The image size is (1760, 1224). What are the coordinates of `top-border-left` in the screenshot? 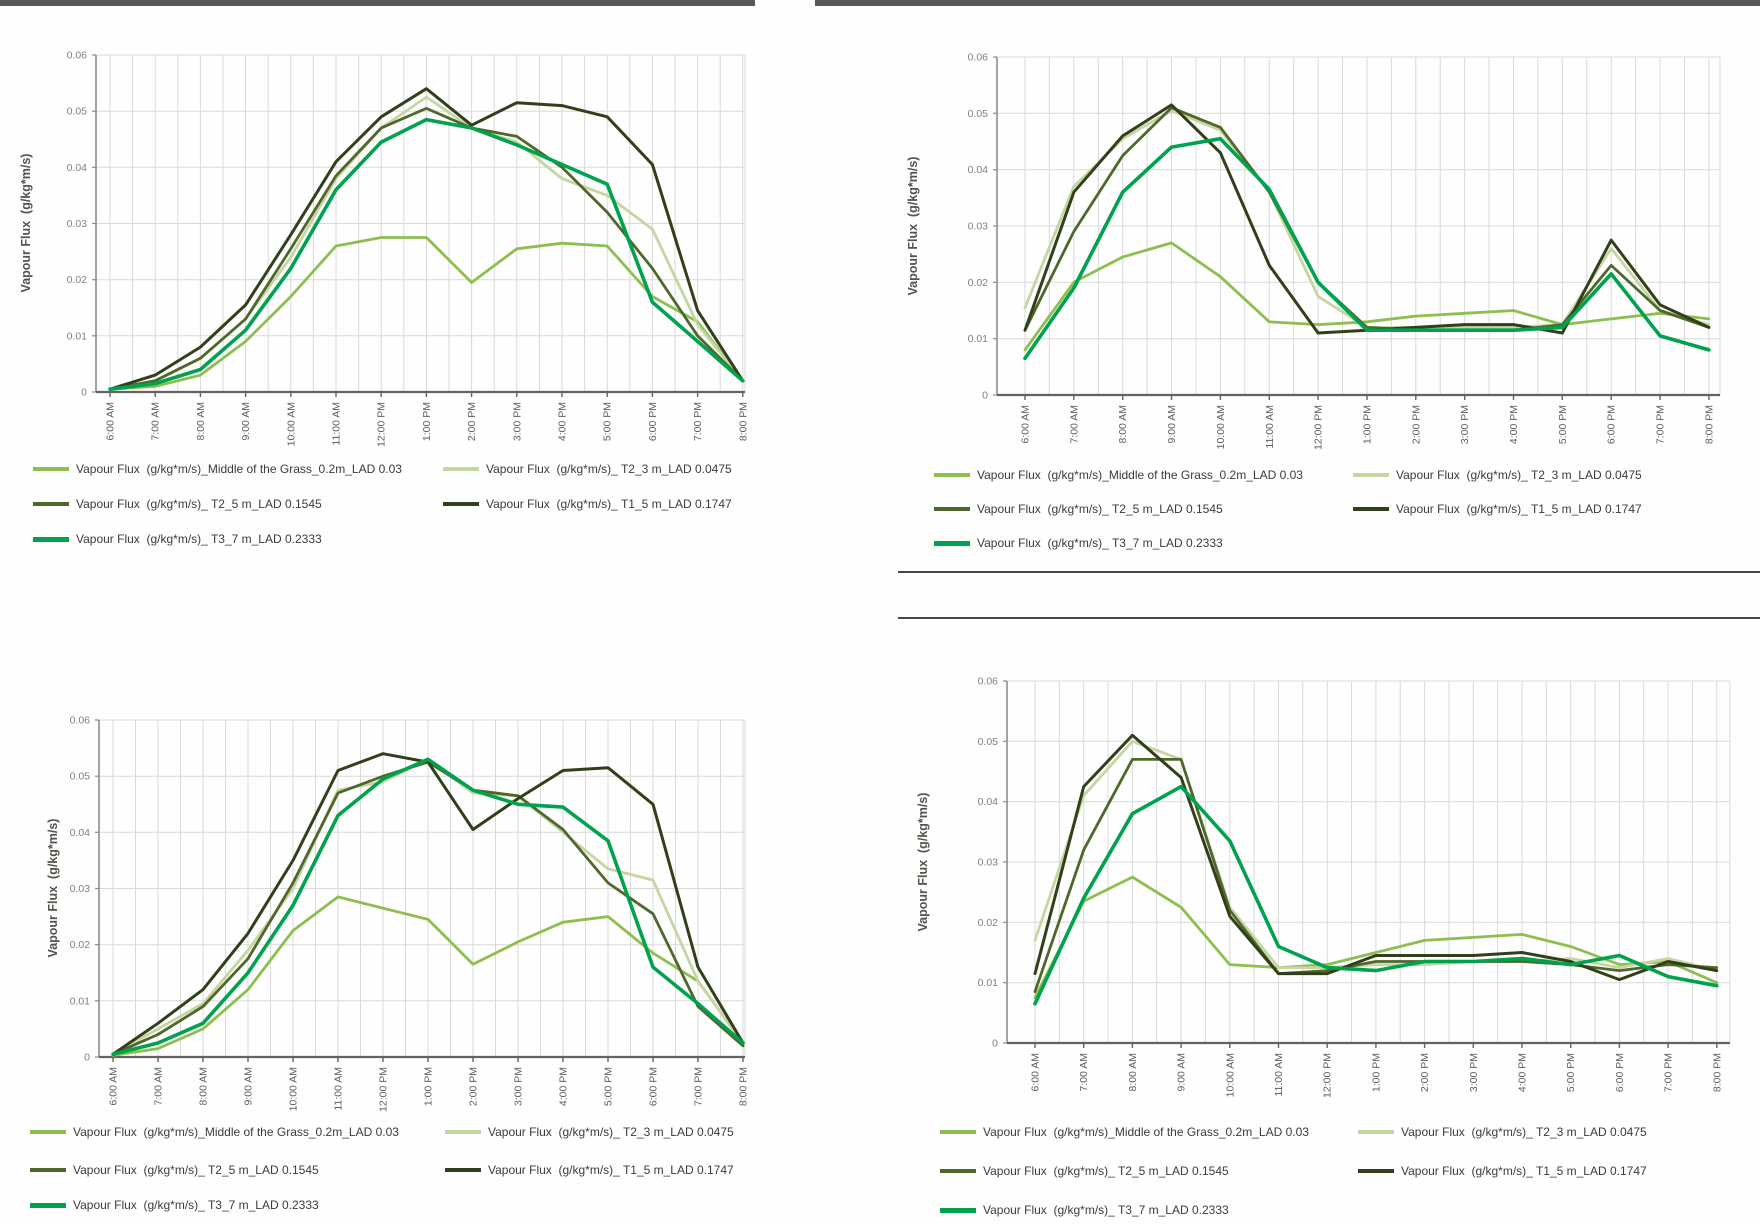 It's located at (377, 3).